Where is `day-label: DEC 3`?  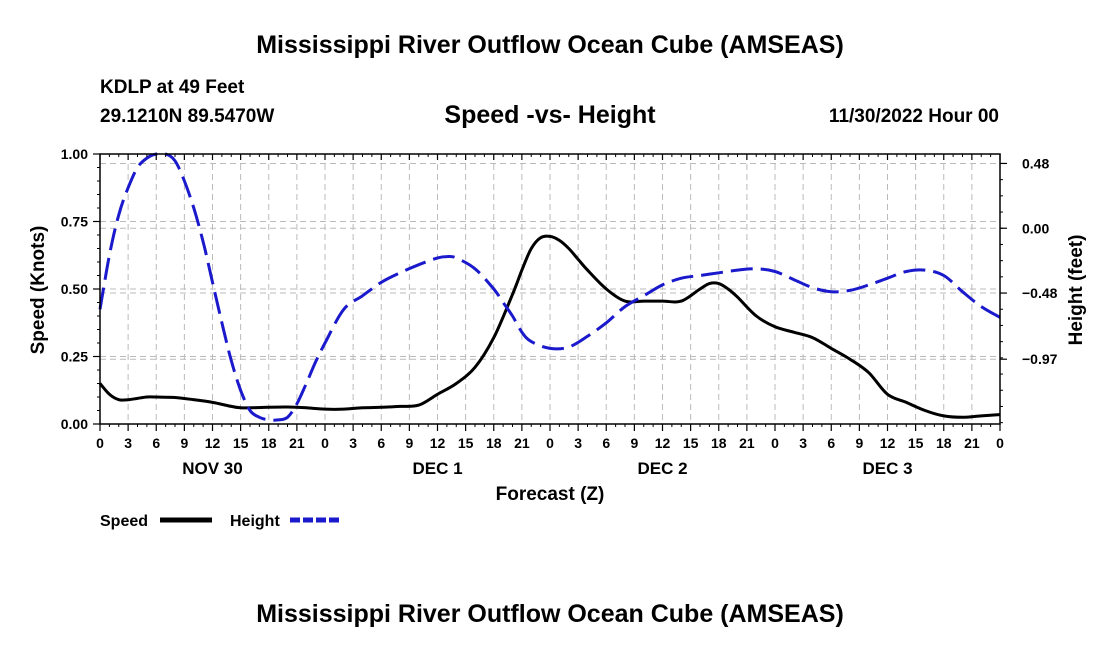
day-label: DEC 3 is located at coordinates (887, 468).